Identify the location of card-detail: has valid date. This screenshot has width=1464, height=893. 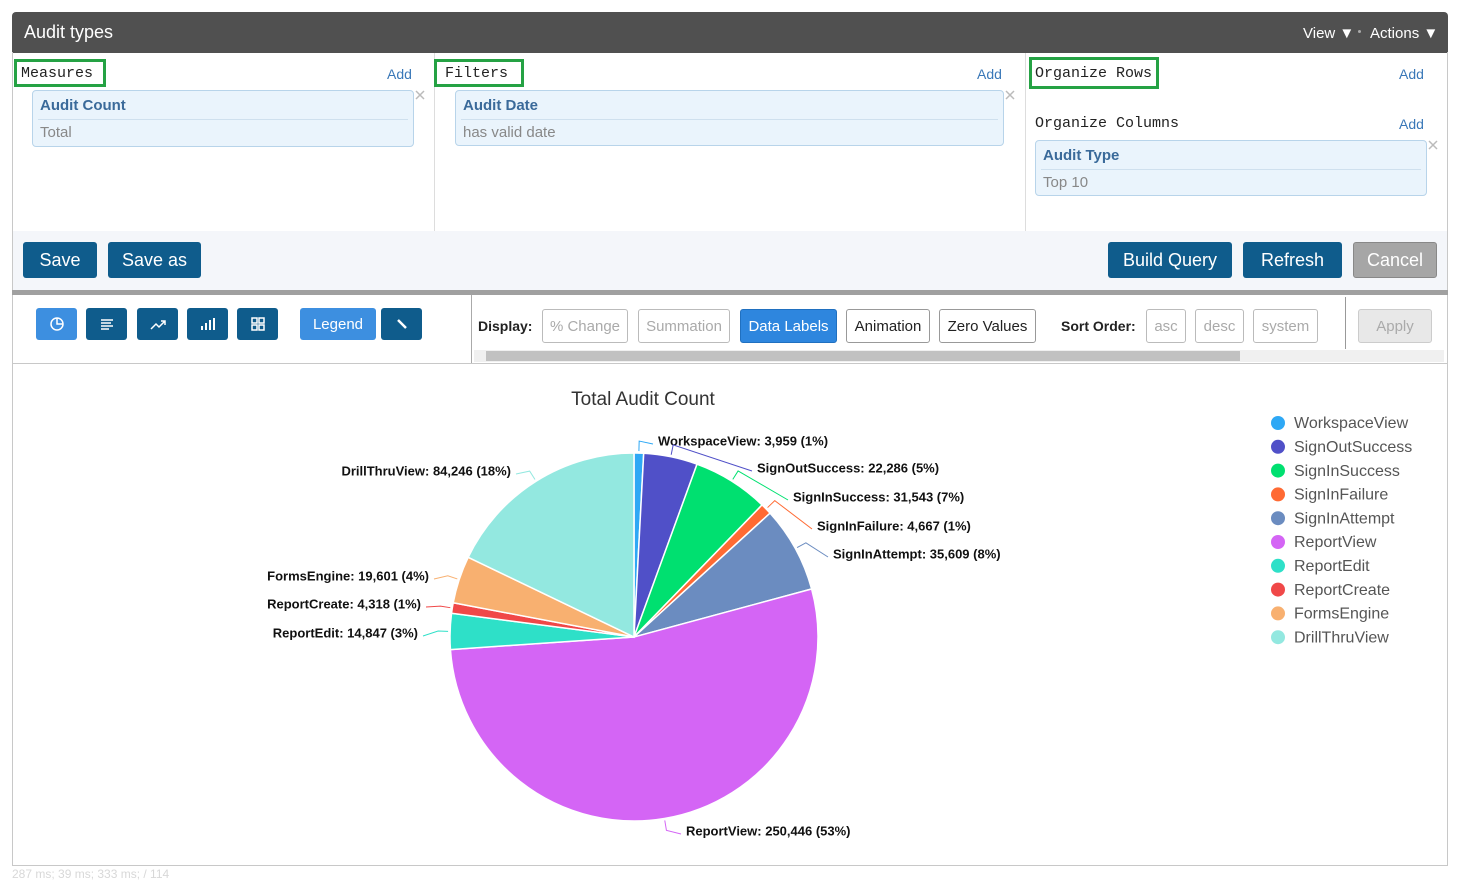
(509, 132).